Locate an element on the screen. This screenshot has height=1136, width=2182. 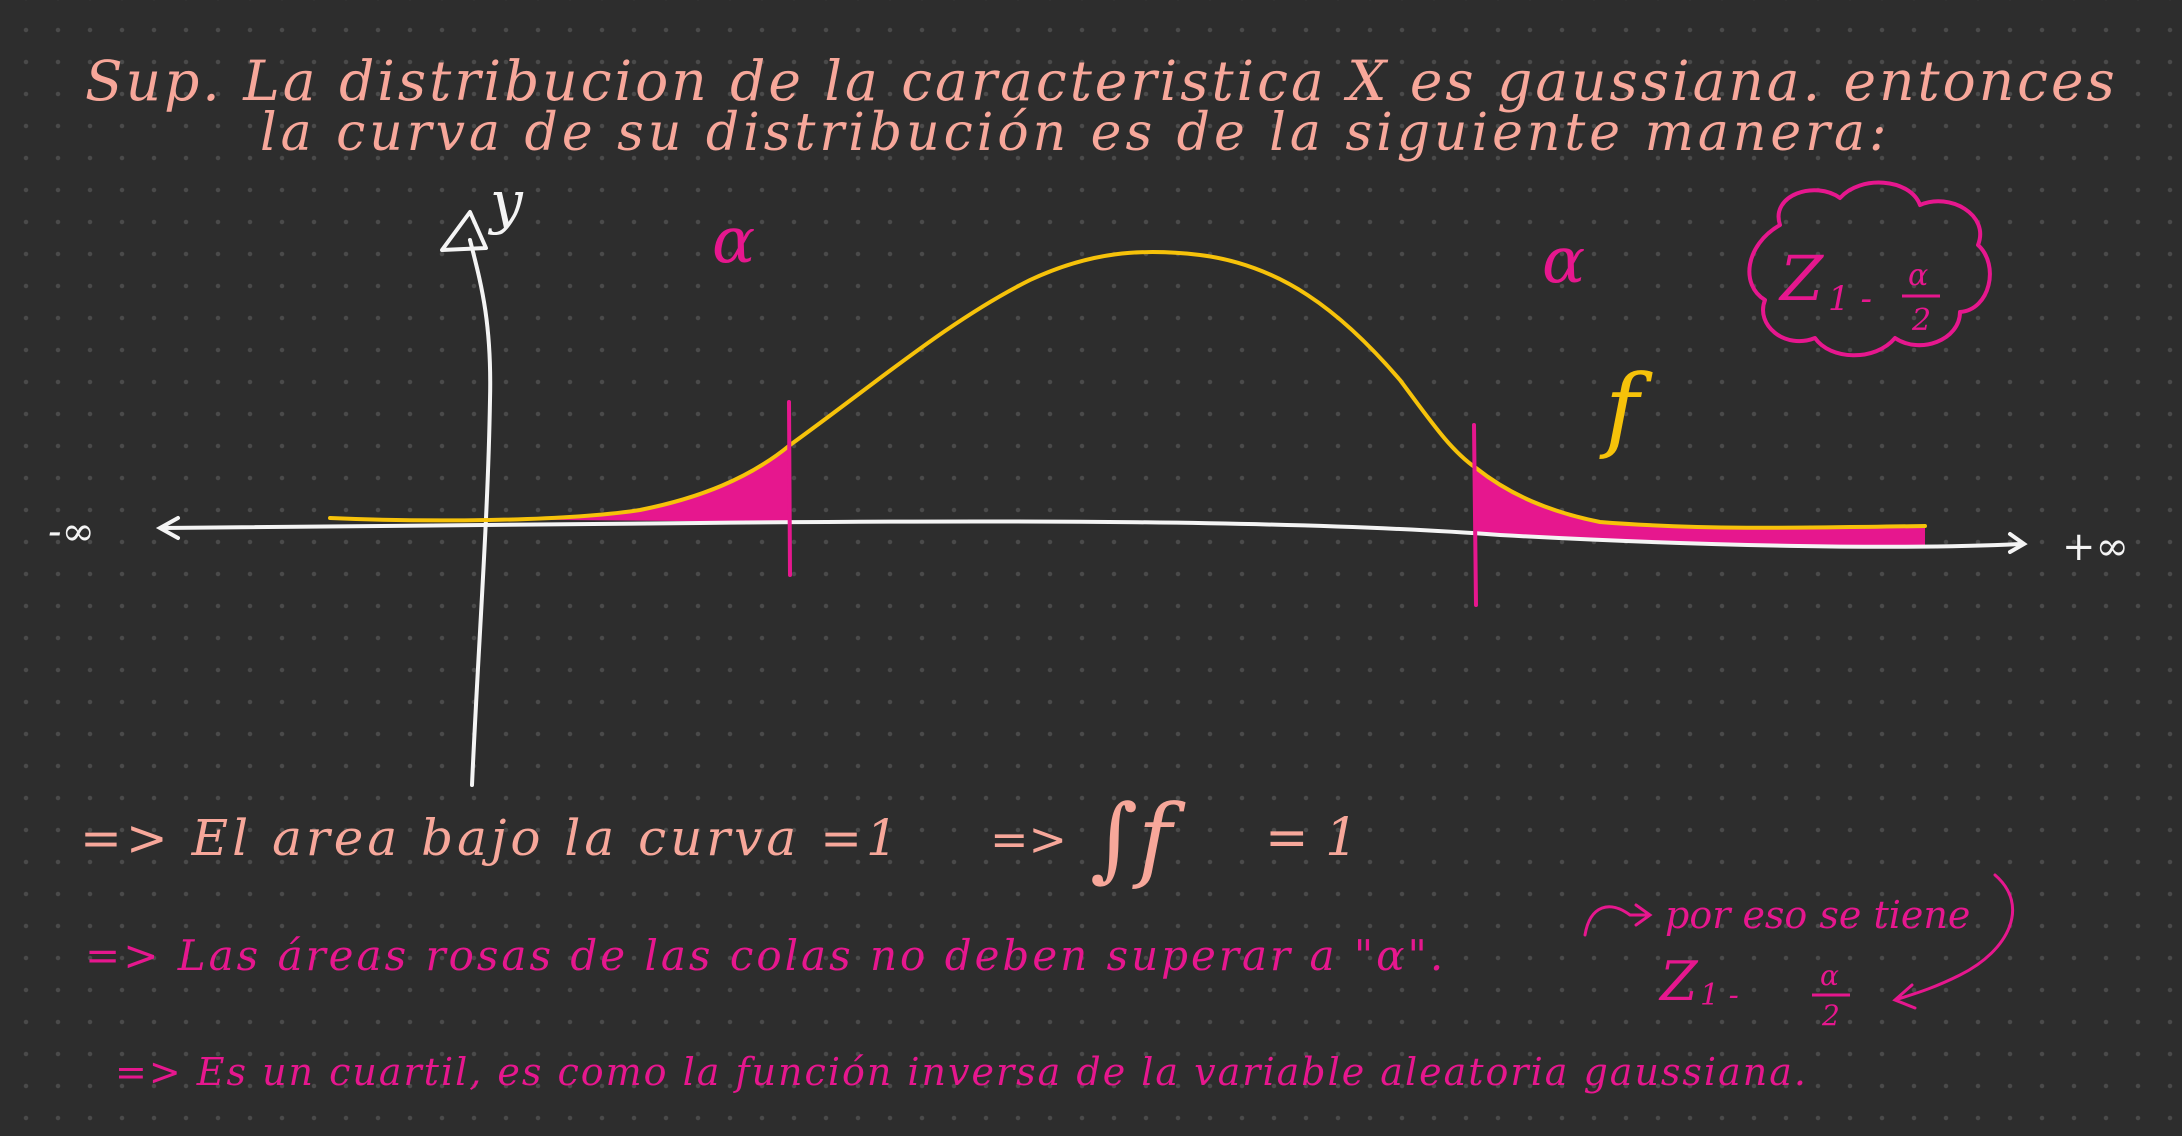
y-axis is located at coordinates (480, 512).